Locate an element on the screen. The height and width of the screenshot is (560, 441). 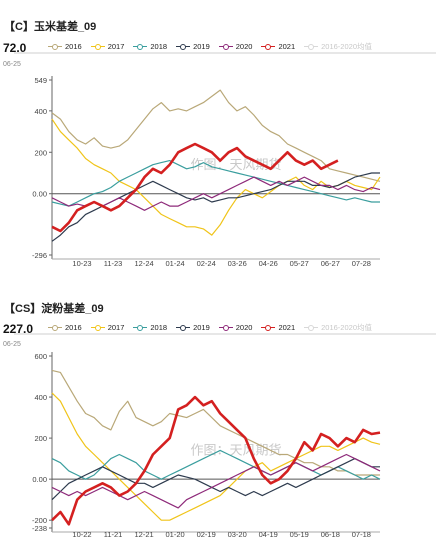
y-tick-label: -296 is located at coordinates (39, 255).